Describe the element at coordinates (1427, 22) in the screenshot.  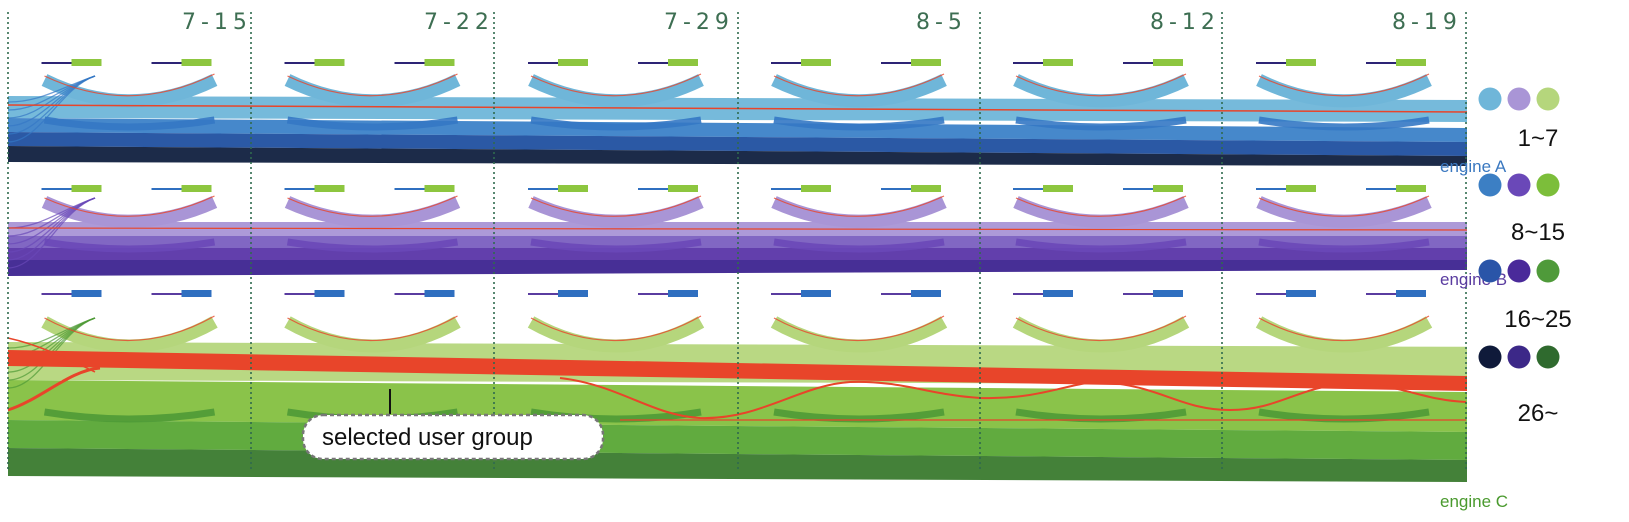
I see `date-label: 8-19` at that location.